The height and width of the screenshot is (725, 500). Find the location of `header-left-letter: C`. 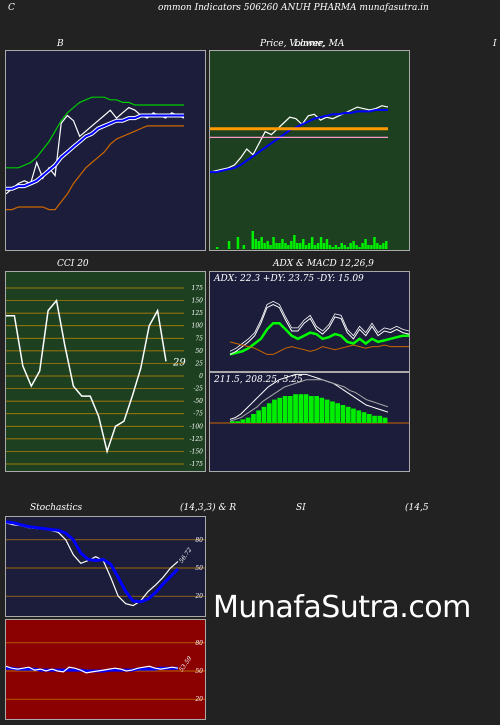

header-left-letter: C is located at coordinates (11, 8).